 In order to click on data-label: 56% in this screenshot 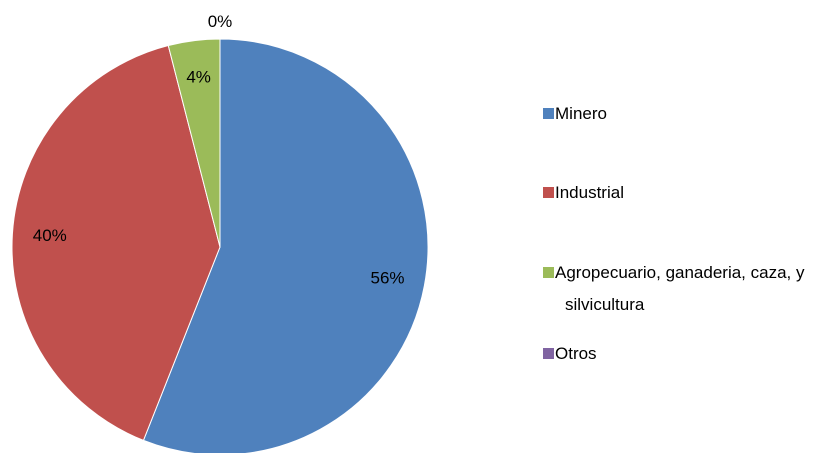, I will do `click(388, 277)`.